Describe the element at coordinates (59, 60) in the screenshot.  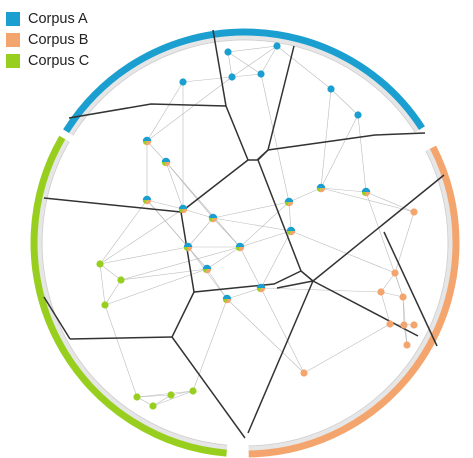
I see `legend-label-corpus-c: Corpus C` at that location.